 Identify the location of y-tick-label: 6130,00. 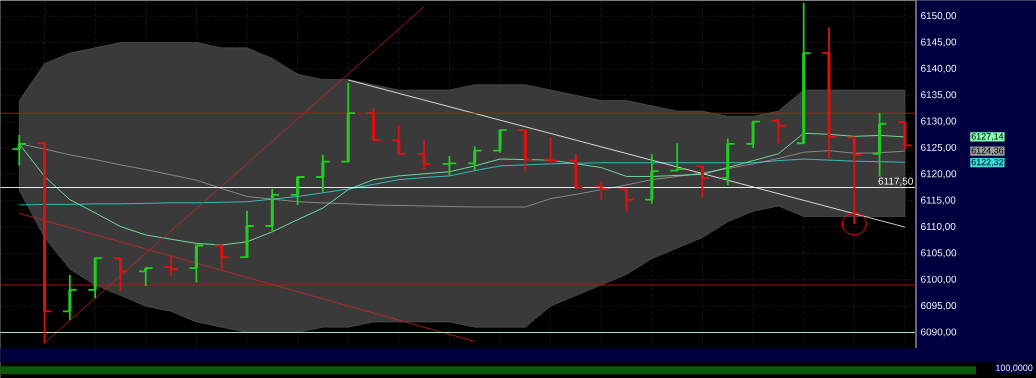
(939, 121).